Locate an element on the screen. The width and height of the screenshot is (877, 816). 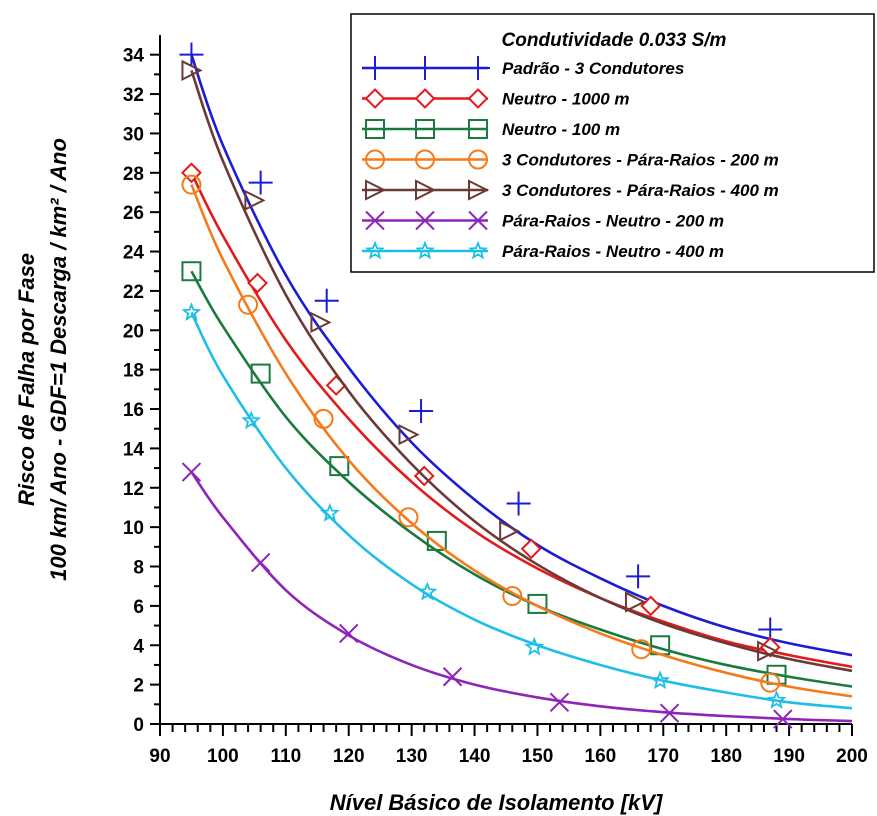
y-tick-label: 20 is located at coordinates (133, 331).